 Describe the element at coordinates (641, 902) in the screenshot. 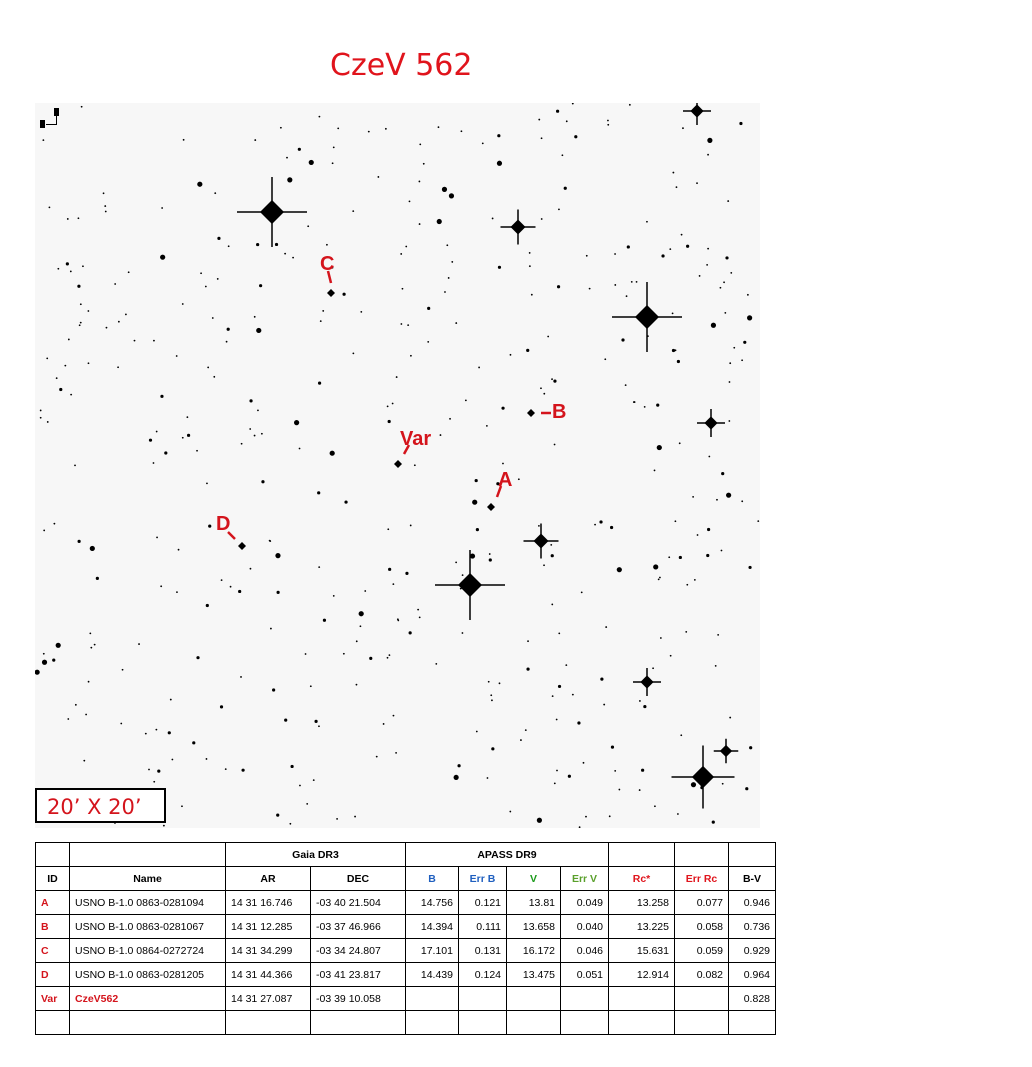

I see `cell-rc-: 13.258` at that location.